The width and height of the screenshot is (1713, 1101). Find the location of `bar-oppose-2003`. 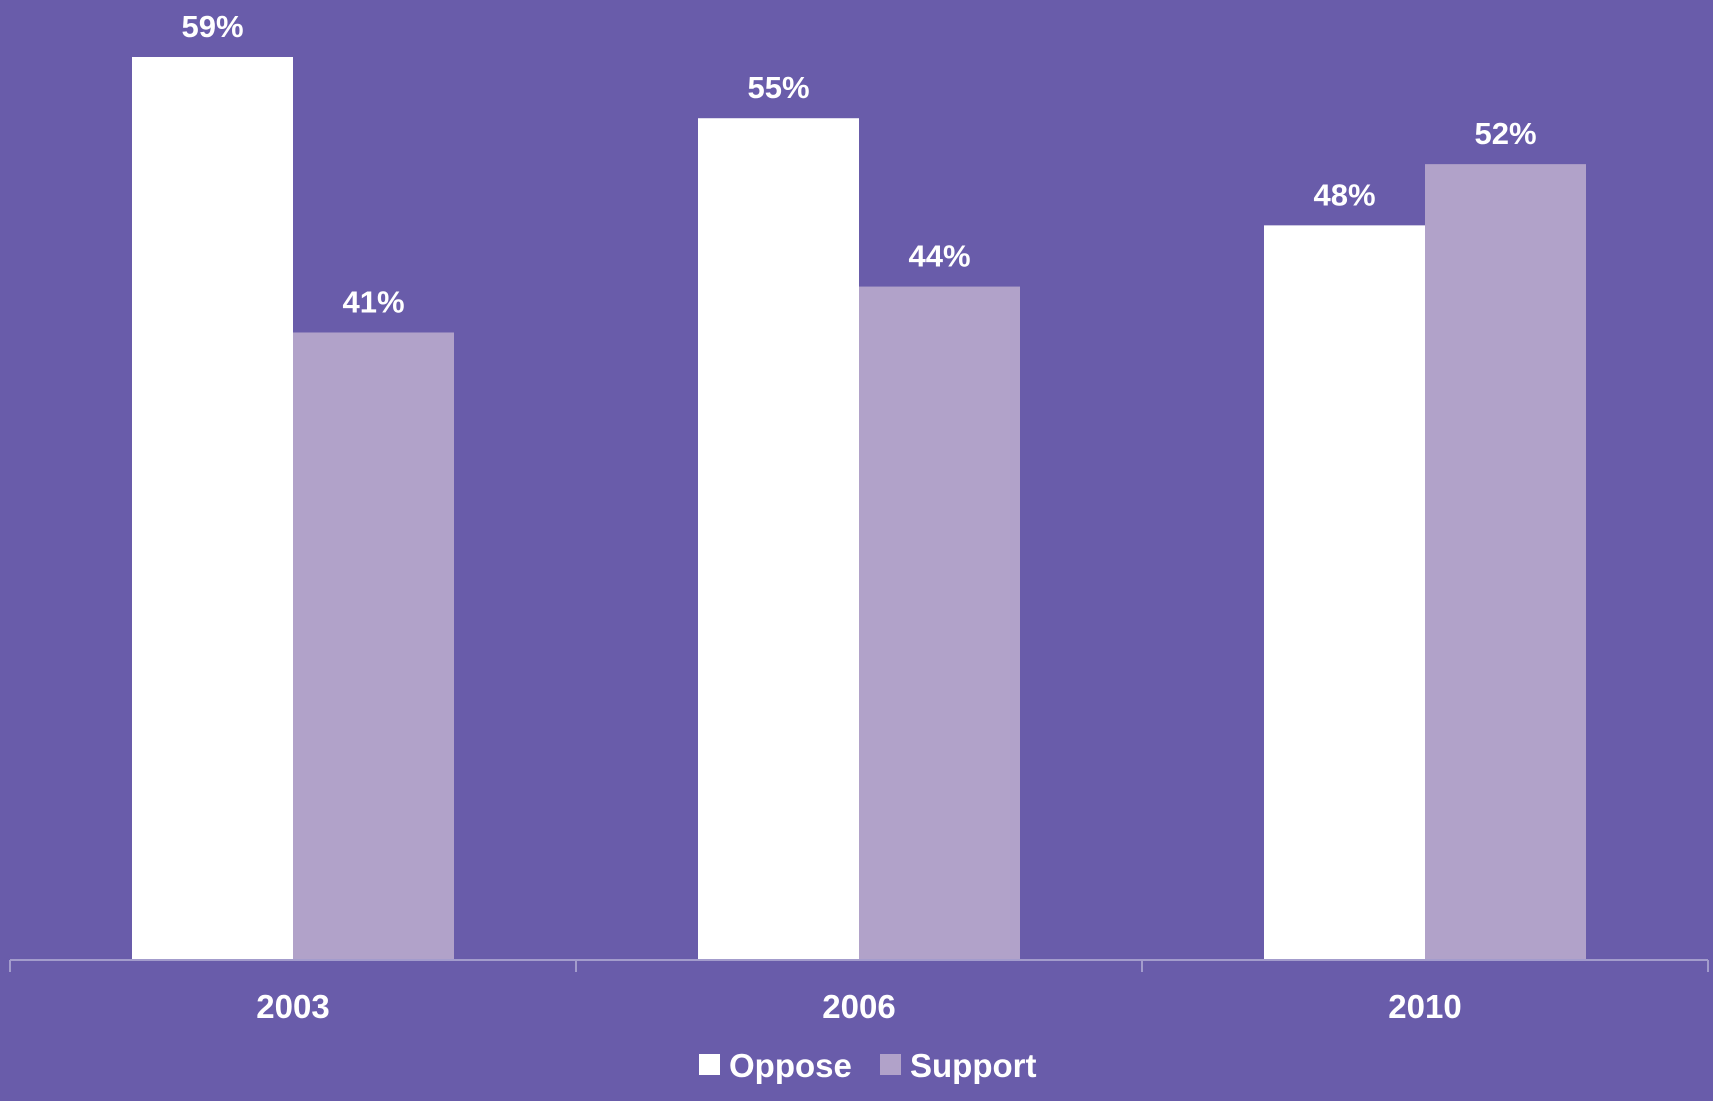

bar-oppose-2003 is located at coordinates (212, 508).